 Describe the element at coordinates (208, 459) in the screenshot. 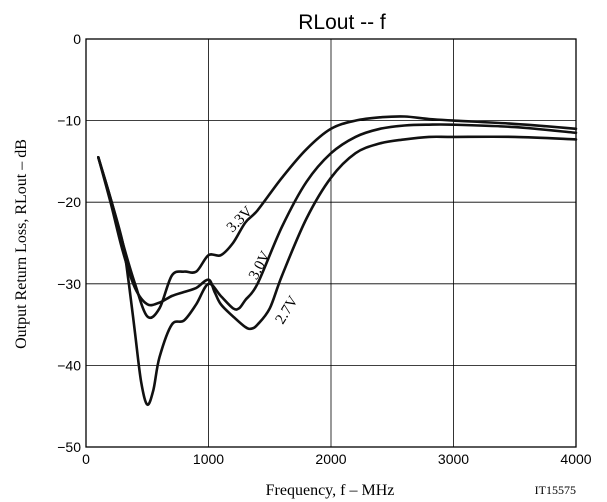

I see `x-tick-label: 1000` at that location.